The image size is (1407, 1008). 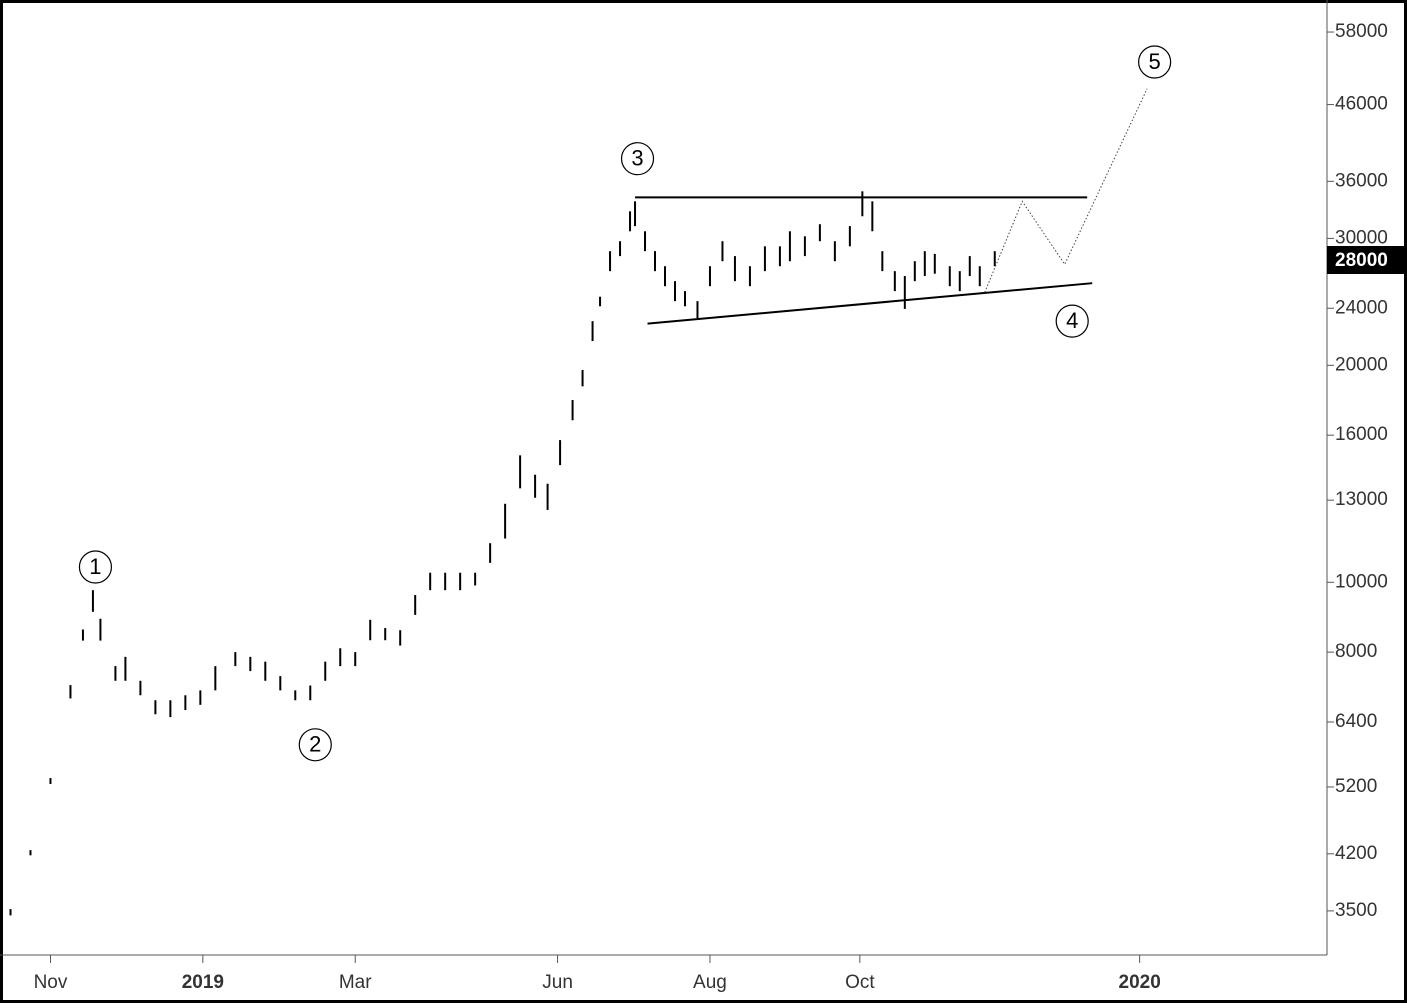 I want to click on y-tick-label: 8000, so click(x=1356, y=651).